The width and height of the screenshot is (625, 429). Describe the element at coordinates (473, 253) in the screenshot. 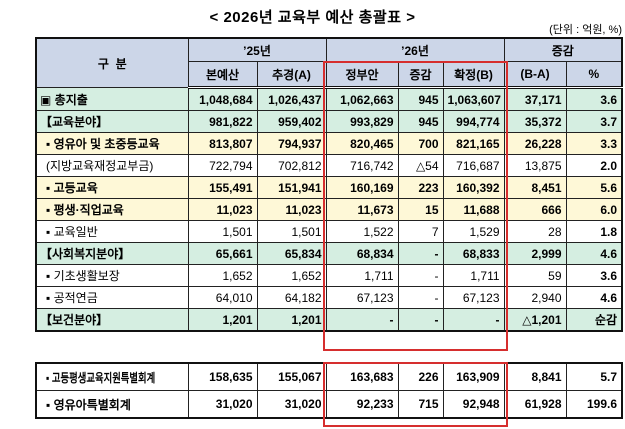

I see `cell-final26: 68,833` at that location.